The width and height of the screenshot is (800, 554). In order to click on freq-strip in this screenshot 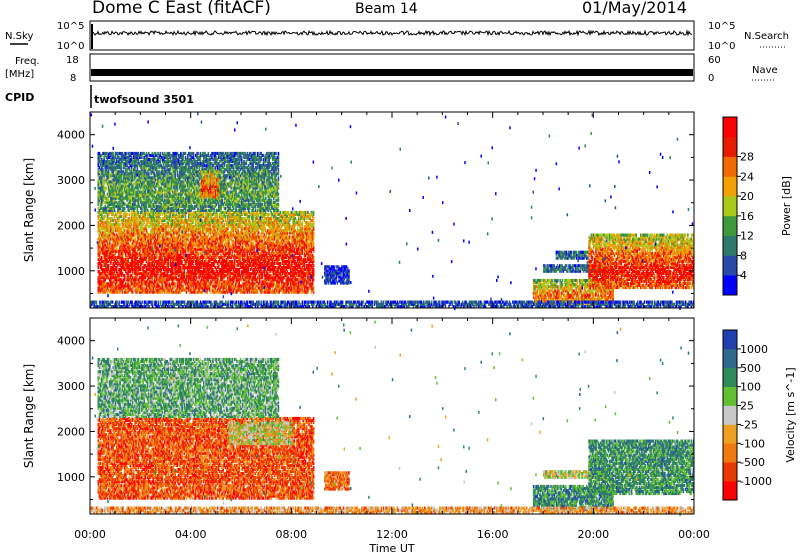, I will do `click(392, 67)`.